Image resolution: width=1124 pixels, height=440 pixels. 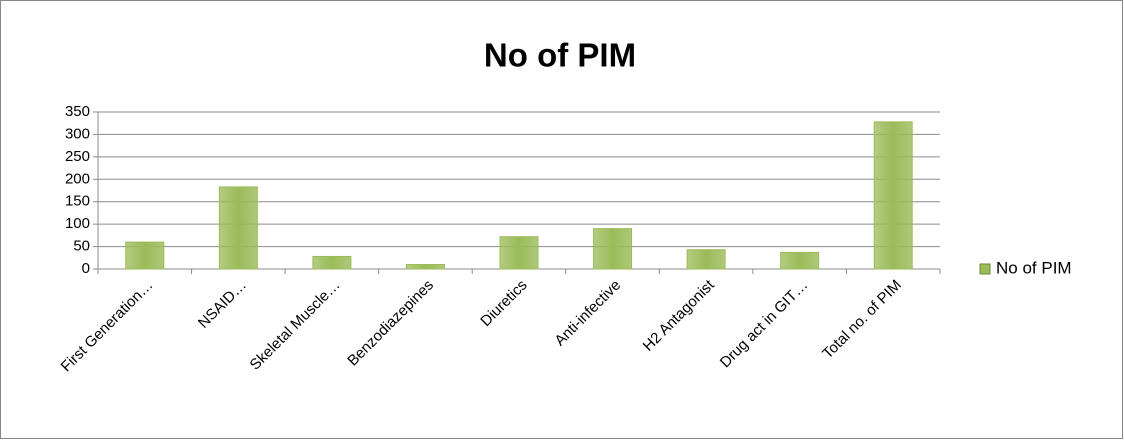 What do you see at coordinates (77, 178) in the screenshot?
I see `y-tick-label: 200` at bounding box center [77, 178].